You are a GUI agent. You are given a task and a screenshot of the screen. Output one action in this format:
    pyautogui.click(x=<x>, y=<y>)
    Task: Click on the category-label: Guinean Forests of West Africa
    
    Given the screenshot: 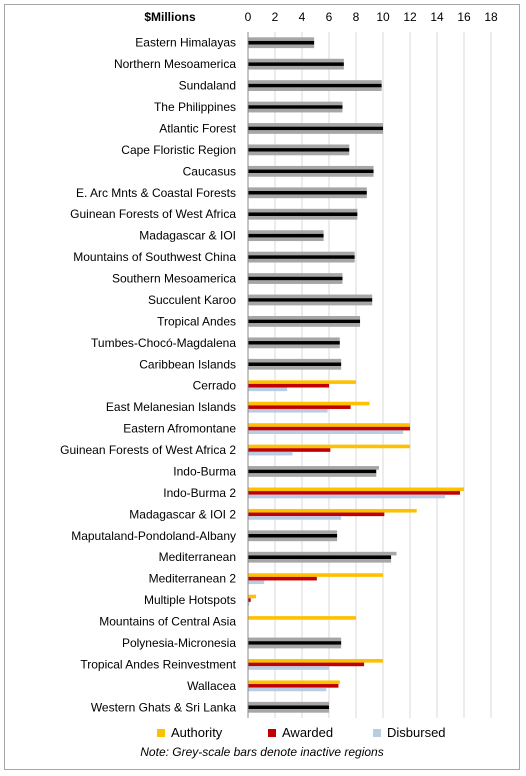 What is the action you would take?
    pyautogui.click(x=153, y=214)
    